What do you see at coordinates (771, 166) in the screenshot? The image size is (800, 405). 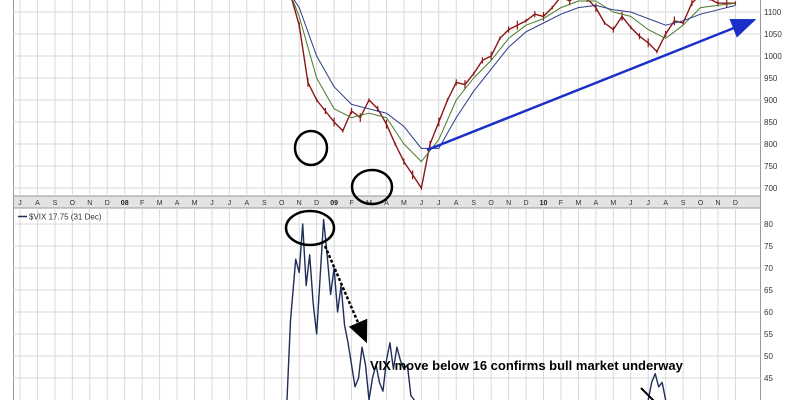 I see `price-y-tick-label: 750` at bounding box center [771, 166].